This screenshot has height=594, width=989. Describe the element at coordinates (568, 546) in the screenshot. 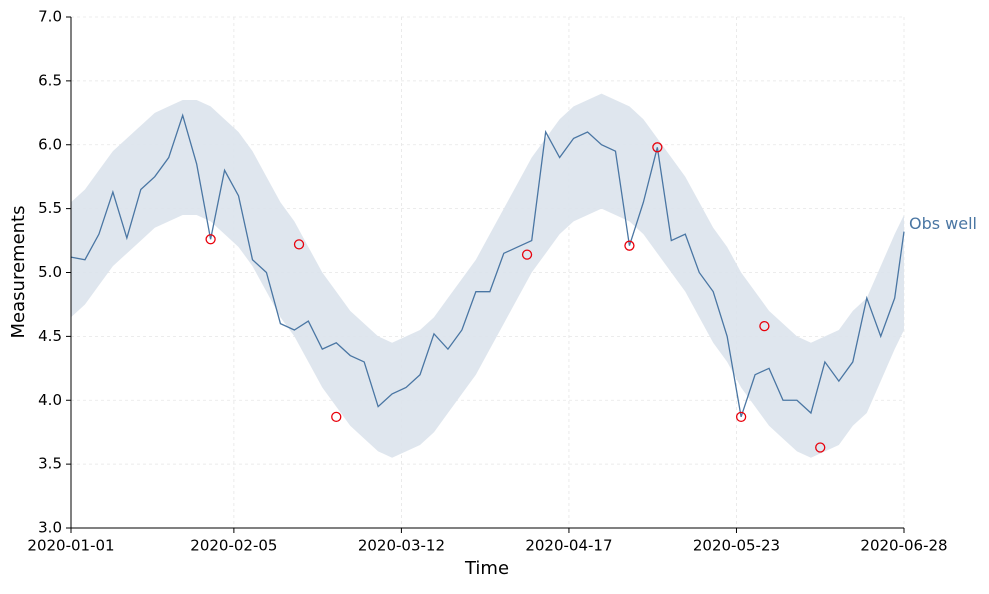

I see `x-tick-label: 2020-04-17` at that location.